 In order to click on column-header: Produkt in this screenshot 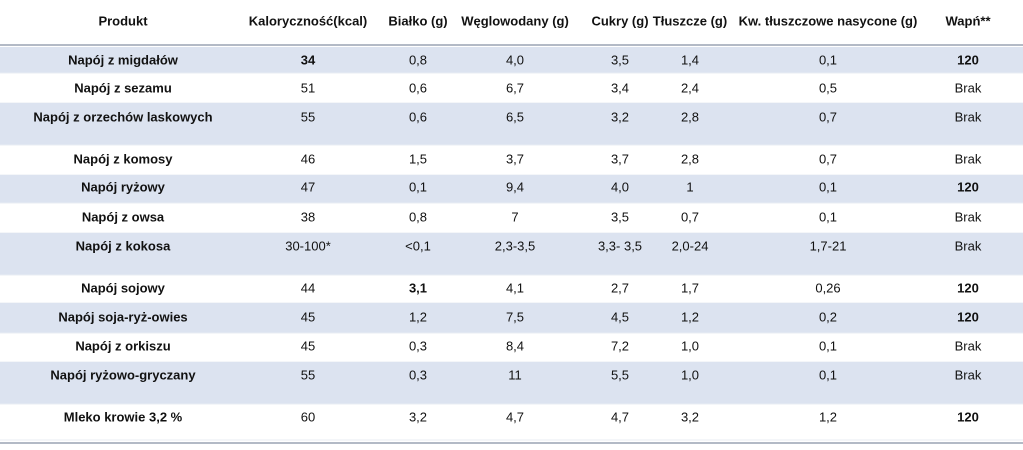, I will do `click(123, 20)`.